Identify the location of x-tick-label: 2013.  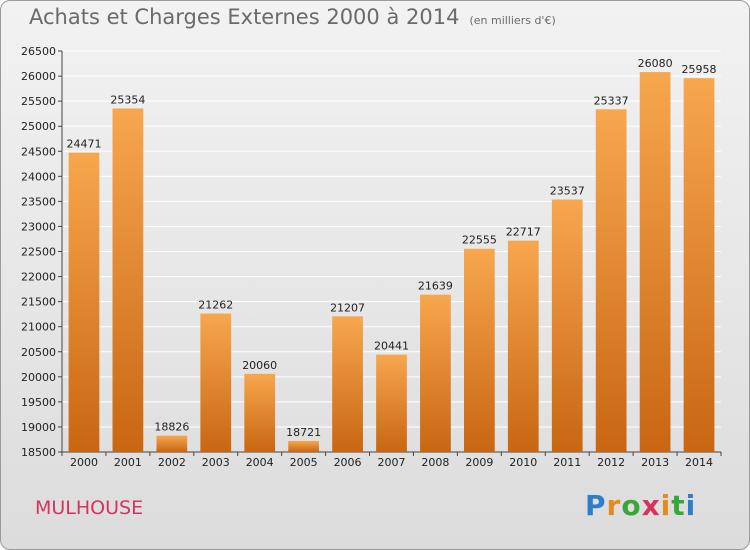
(655, 462).